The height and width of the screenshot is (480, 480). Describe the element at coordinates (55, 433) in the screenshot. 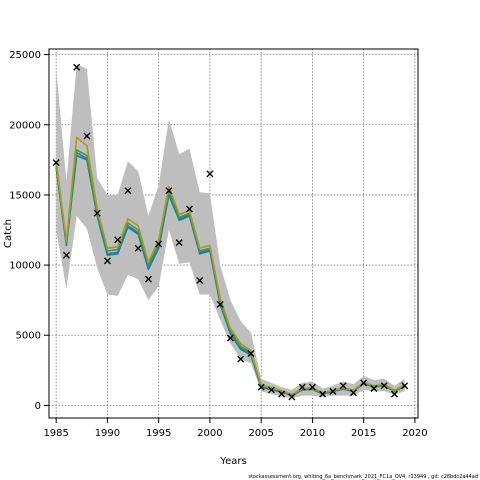

I see `x-tick-label: 1985` at that location.